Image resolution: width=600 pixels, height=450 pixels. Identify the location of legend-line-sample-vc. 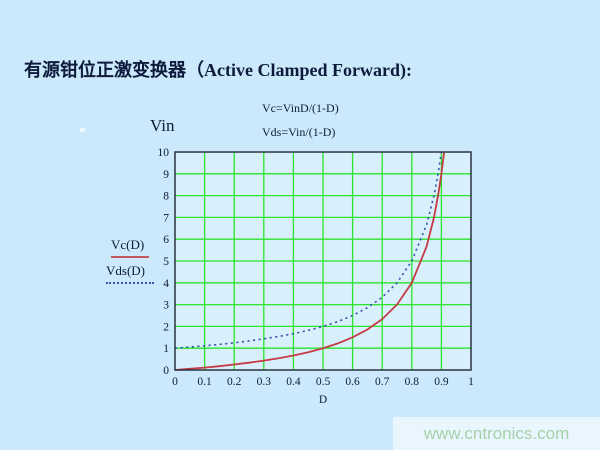
(130, 257).